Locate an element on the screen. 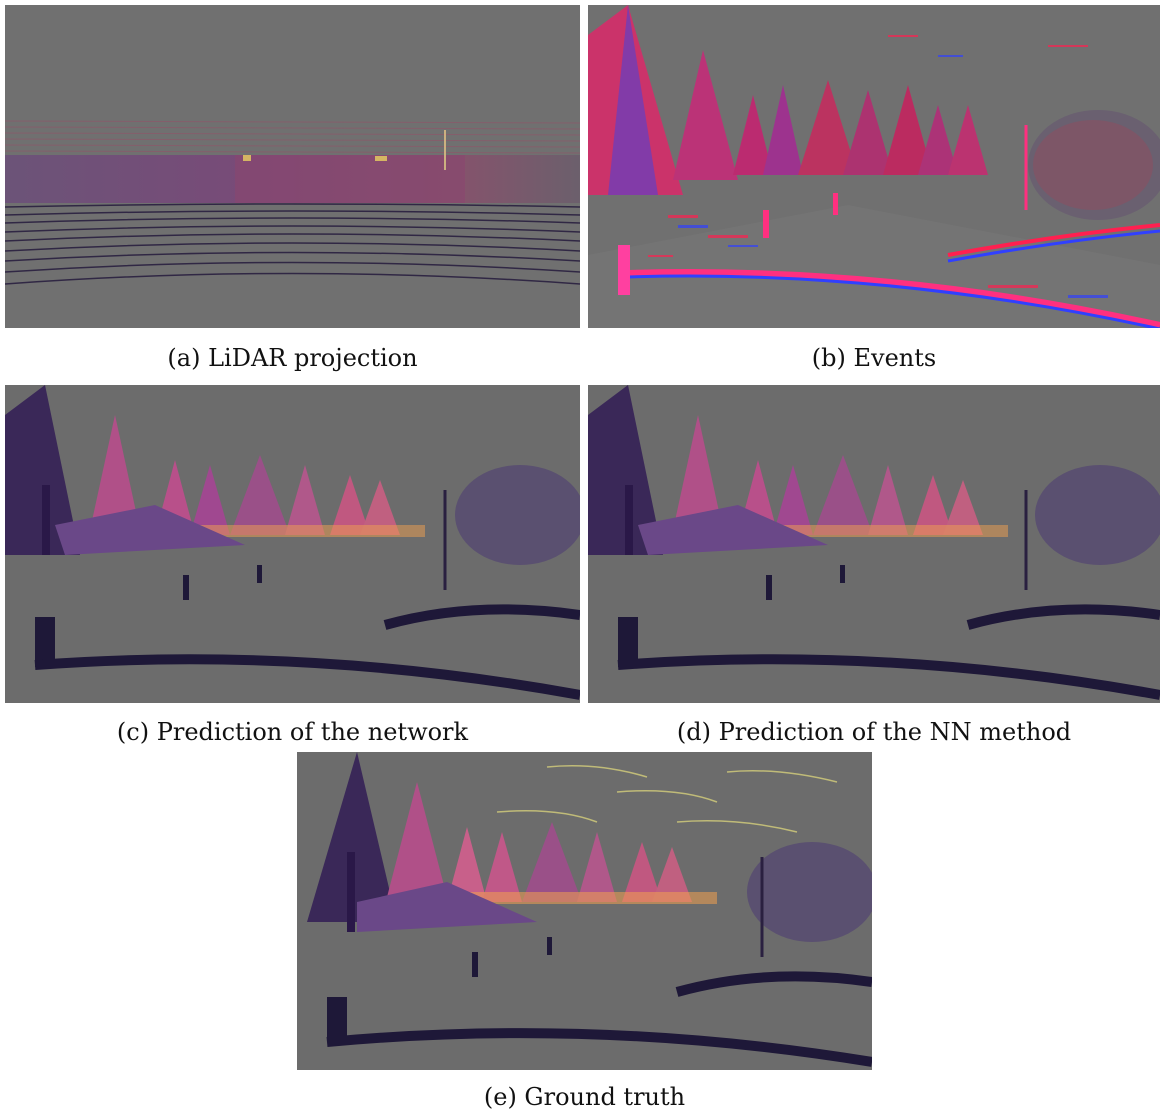  panel-nn-method-prediction is located at coordinates (874, 544).